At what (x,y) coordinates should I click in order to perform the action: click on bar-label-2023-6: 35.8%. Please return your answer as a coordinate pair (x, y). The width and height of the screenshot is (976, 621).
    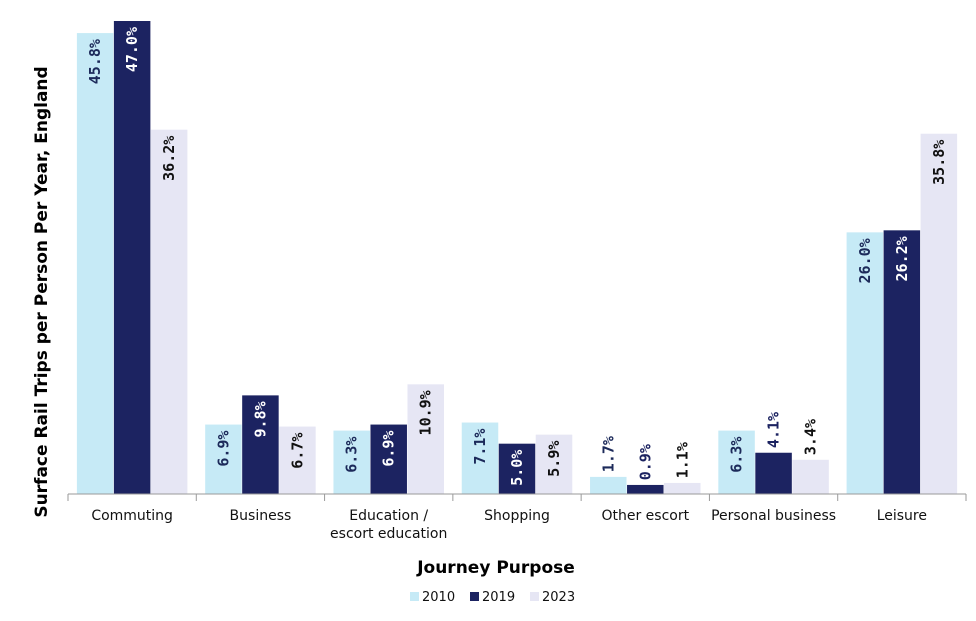
    Looking at the image, I should click on (939, 162).